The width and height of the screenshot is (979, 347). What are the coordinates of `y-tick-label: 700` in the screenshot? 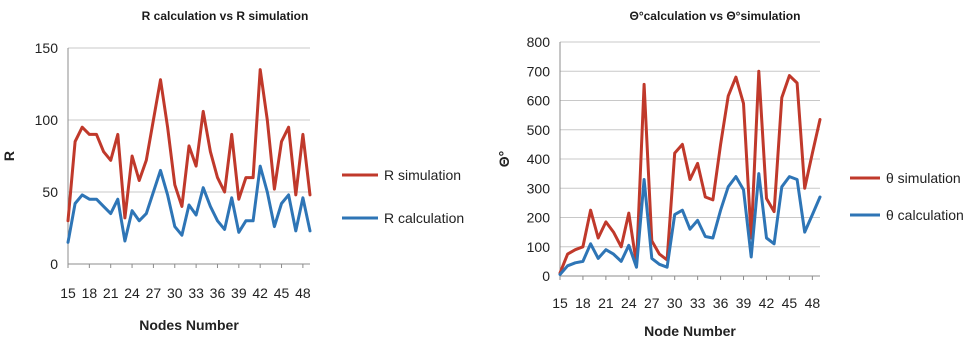 It's located at (539, 71).